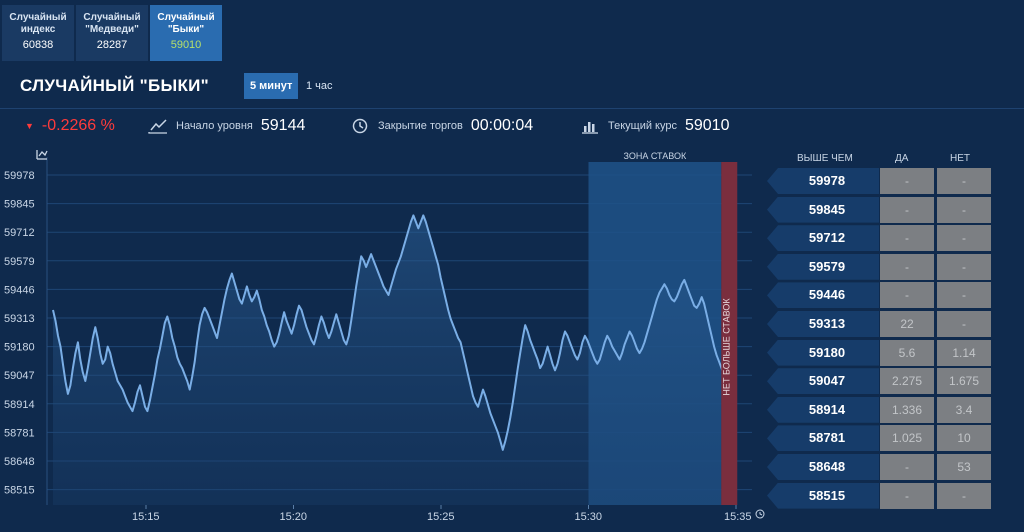 This screenshot has height=532, width=1024. Describe the element at coordinates (738, 517) in the screenshot. I see `x-tick-label: 15:35` at that location.